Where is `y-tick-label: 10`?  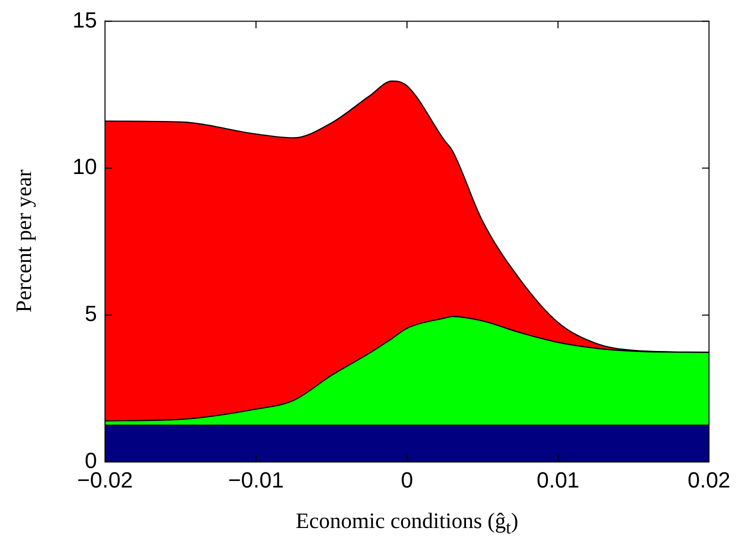 y-tick-label: 10 is located at coordinates (84, 167).